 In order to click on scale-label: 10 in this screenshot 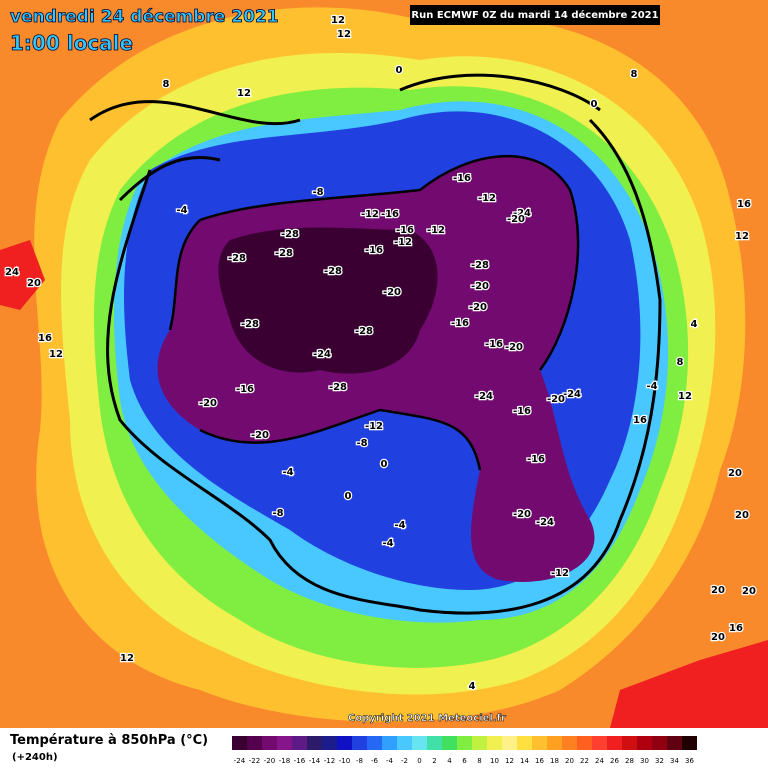, I will do `click(494, 761)`.